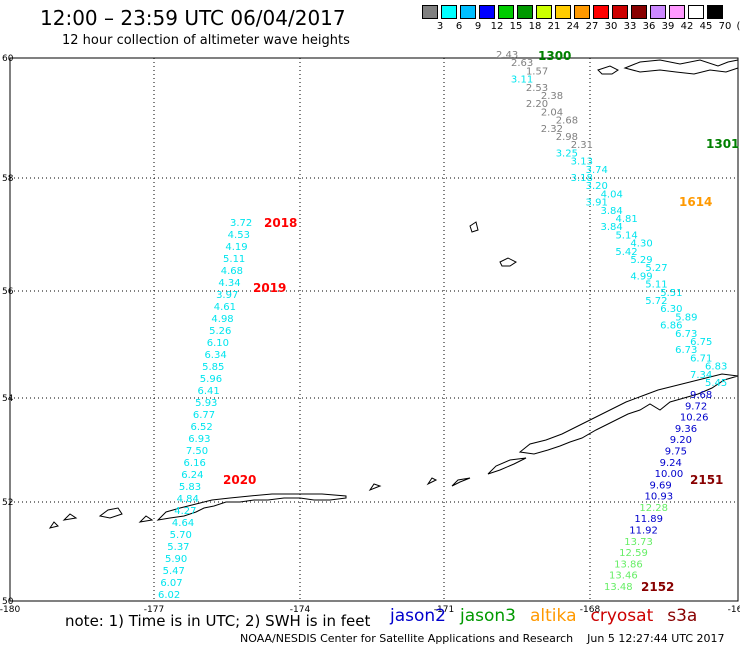  I want to click on wave-height-value: 5.70, so click(181, 535).